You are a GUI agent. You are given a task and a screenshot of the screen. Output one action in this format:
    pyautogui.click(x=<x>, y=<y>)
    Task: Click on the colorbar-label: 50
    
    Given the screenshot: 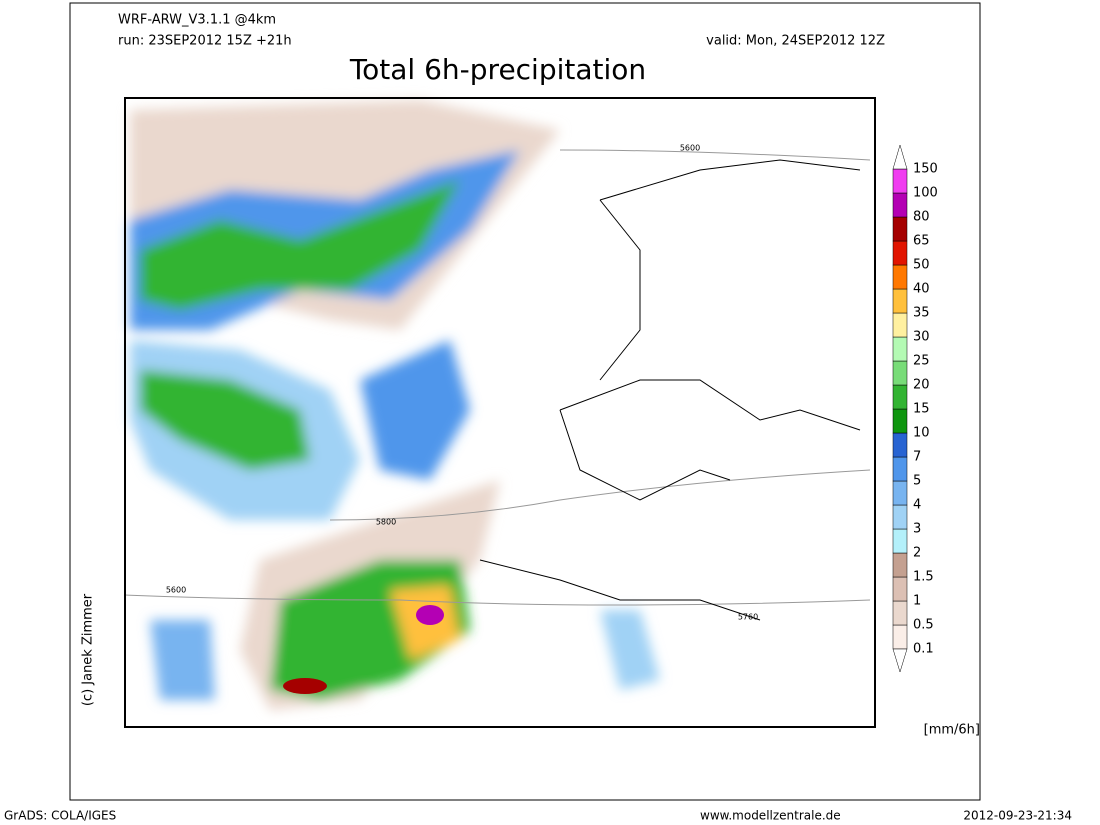 What is the action you would take?
    pyautogui.click(x=921, y=265)
    